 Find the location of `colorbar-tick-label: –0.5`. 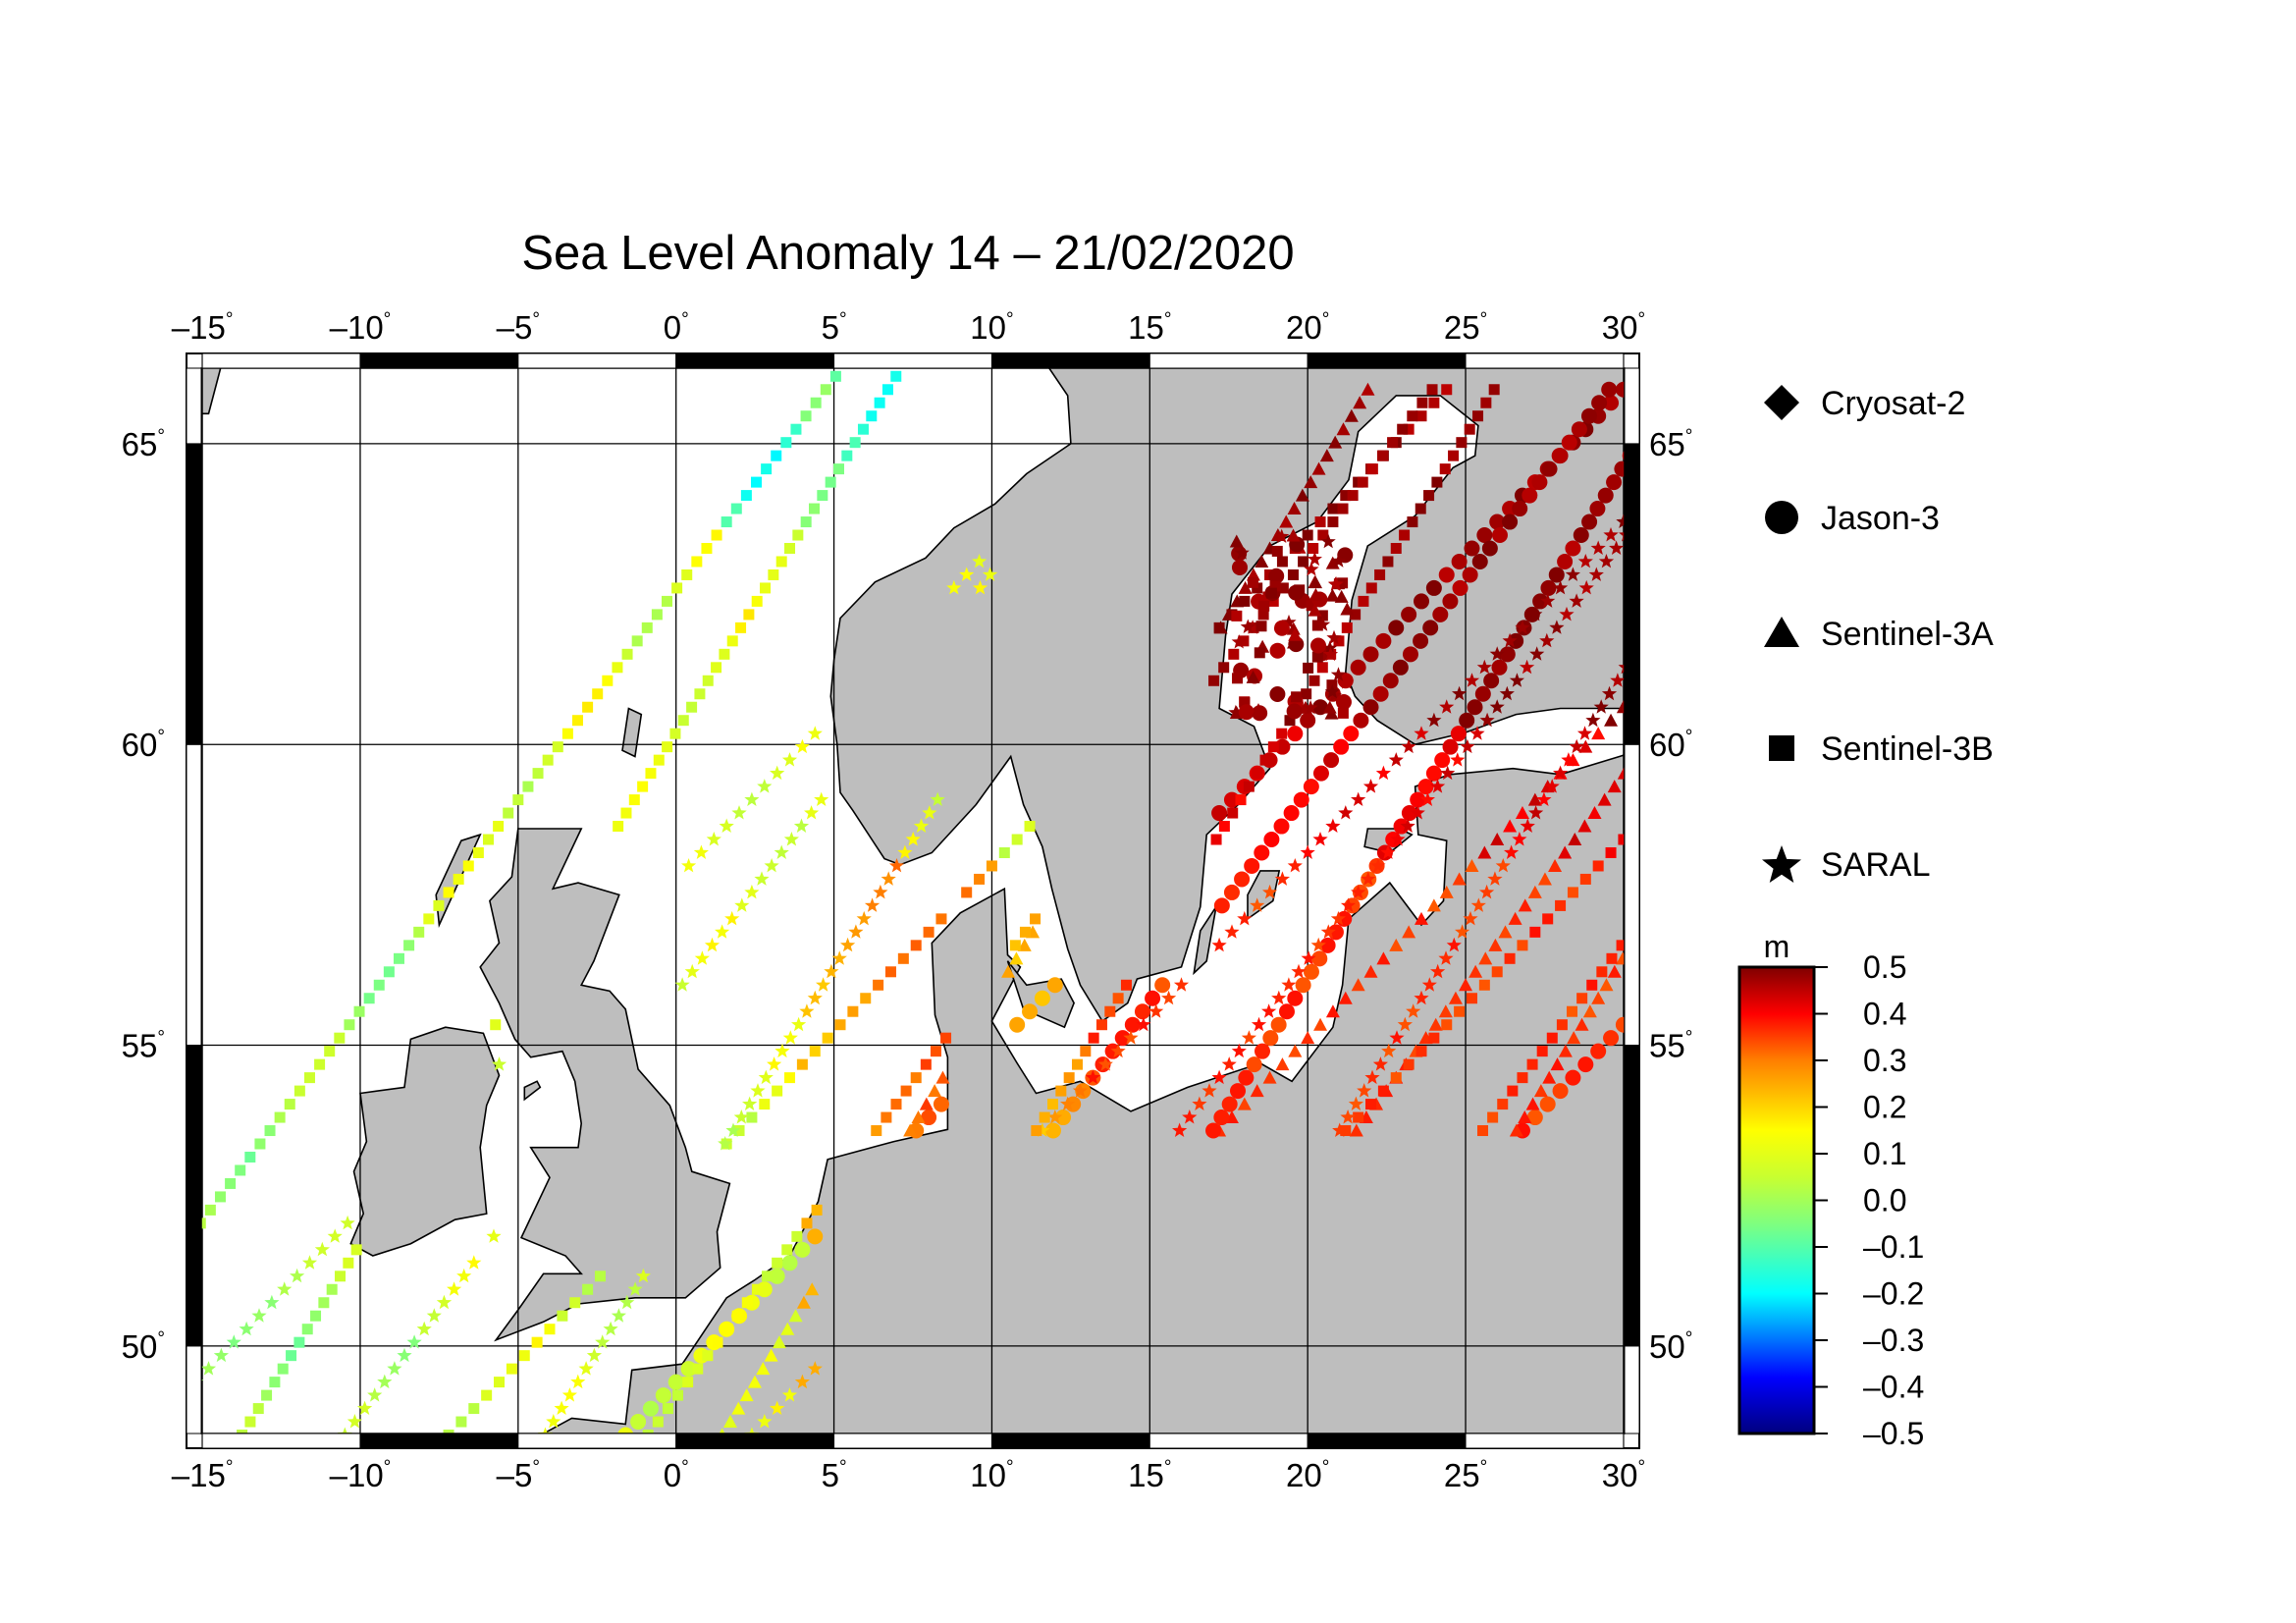

colorbar-tick-label: –0.5 is located at coordinates (1893, 1434).